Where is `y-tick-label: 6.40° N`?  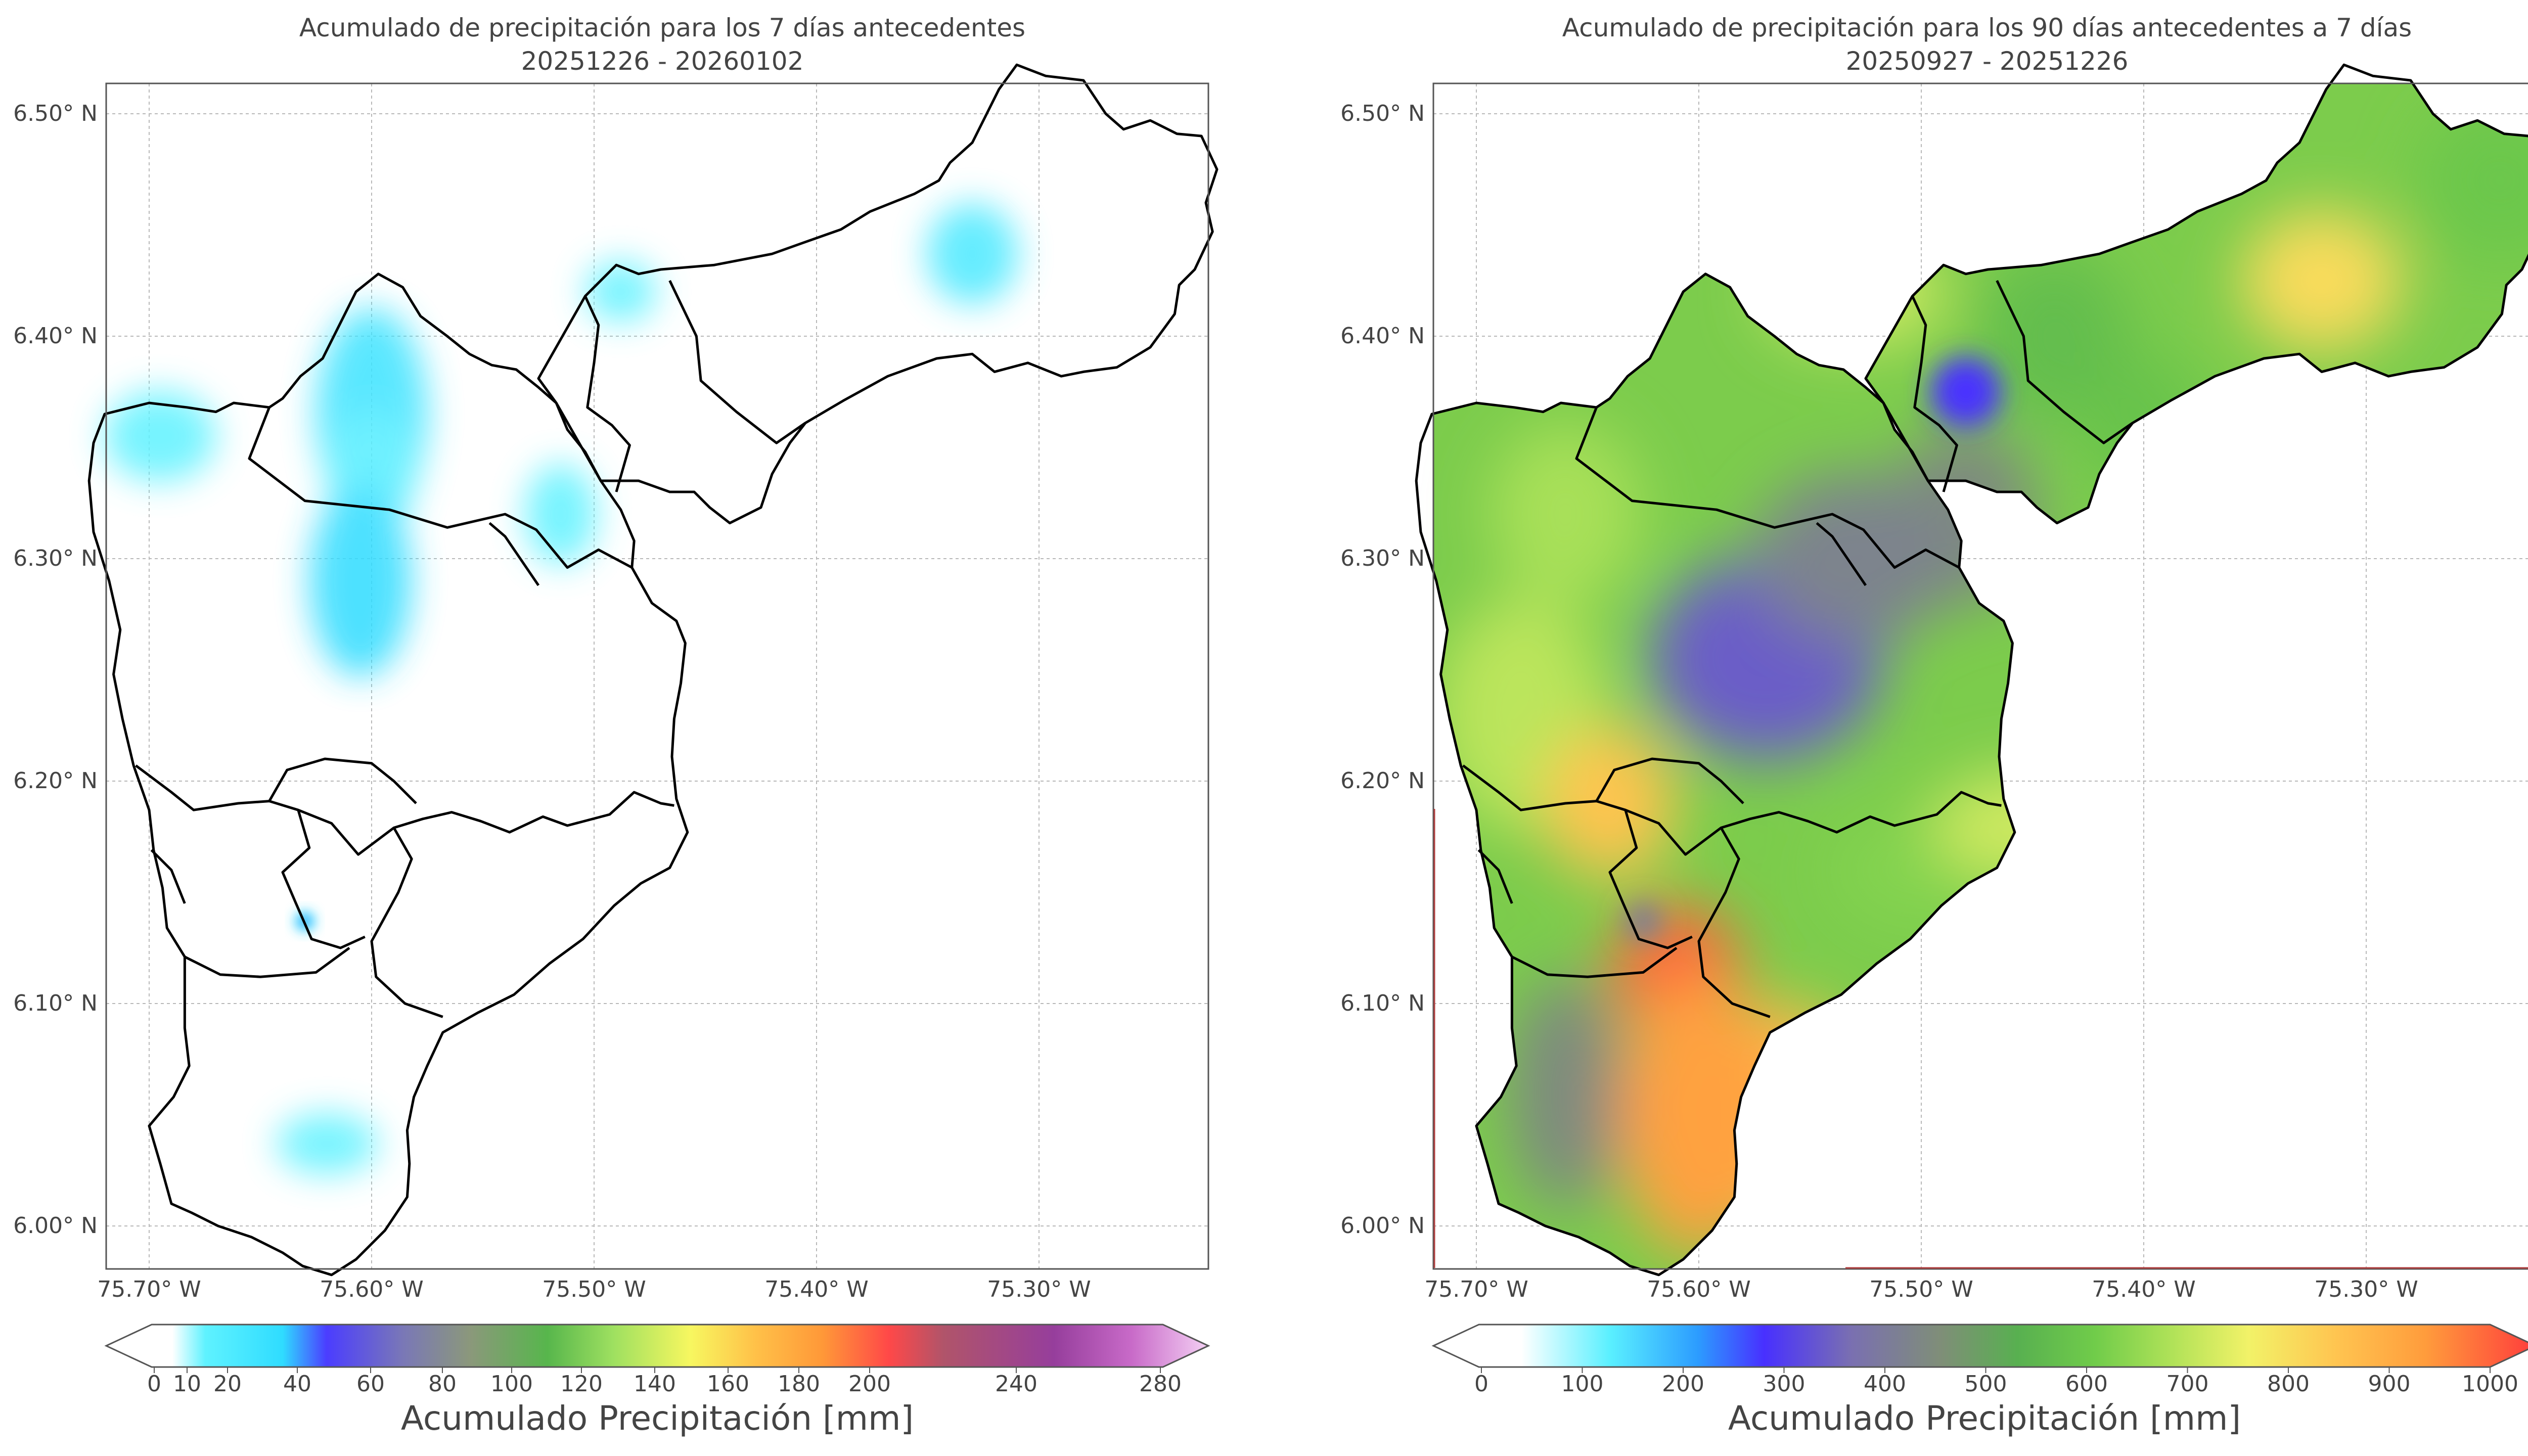
y-tick-label: 6.40° N is located at coordinates (56, 336).